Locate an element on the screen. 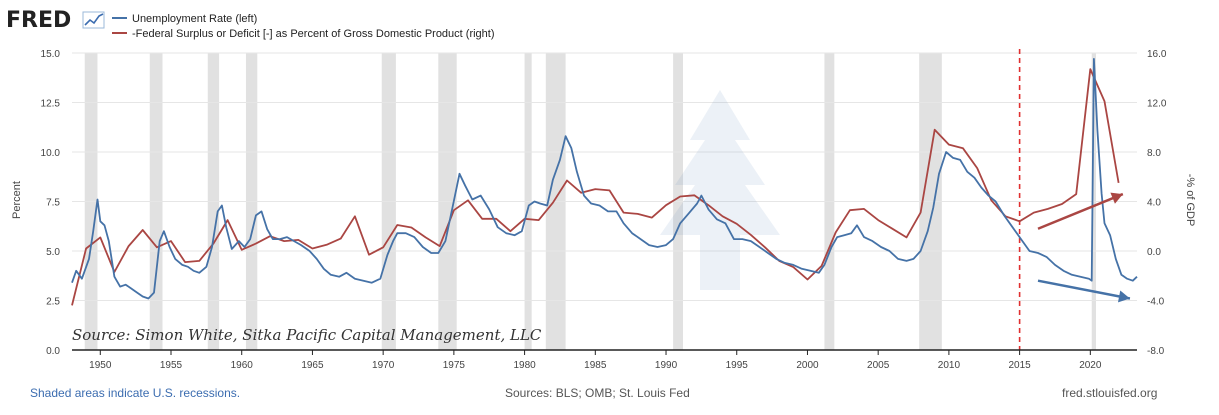 The height and width of the screenshot is (415, 1219). deficit-up-arrow is located at coordinates (1080, 211).